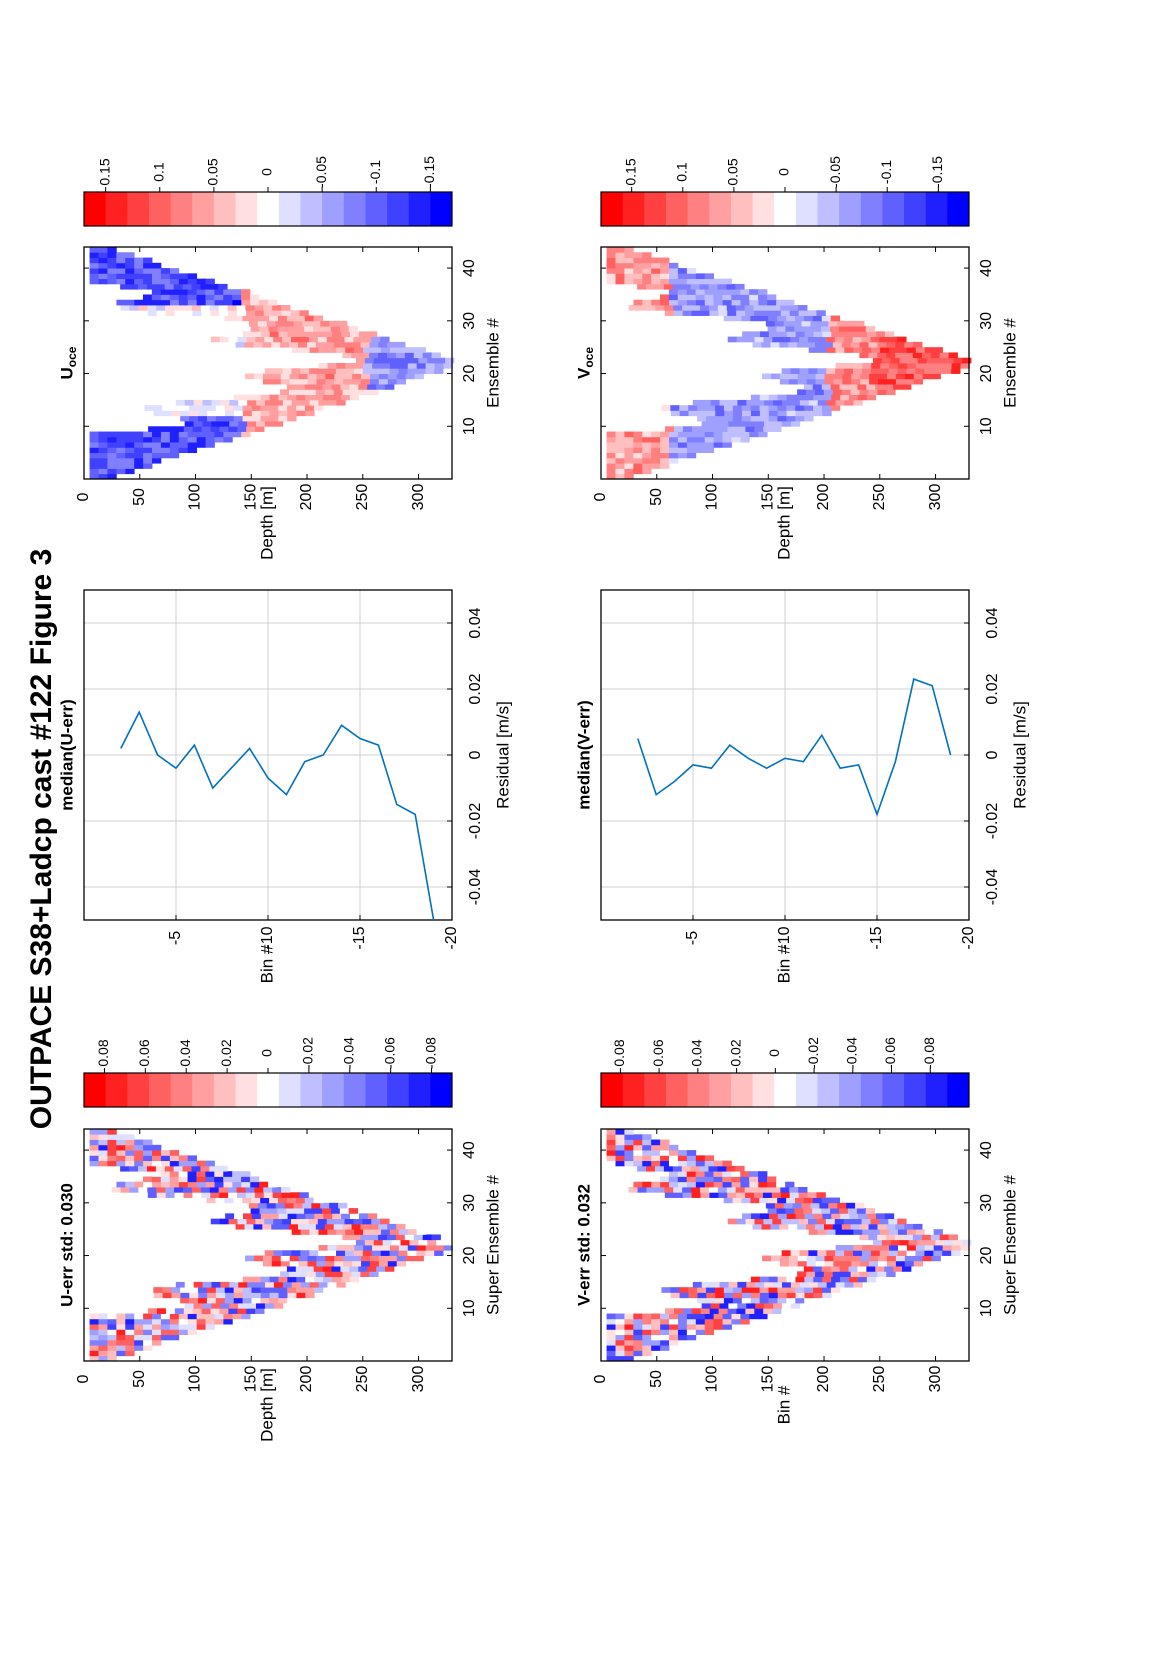  What do you see at coordinates (139, 1379) in the screenshot?
I see `depth-tick-label: 50` at bounding box center [139, 1379].